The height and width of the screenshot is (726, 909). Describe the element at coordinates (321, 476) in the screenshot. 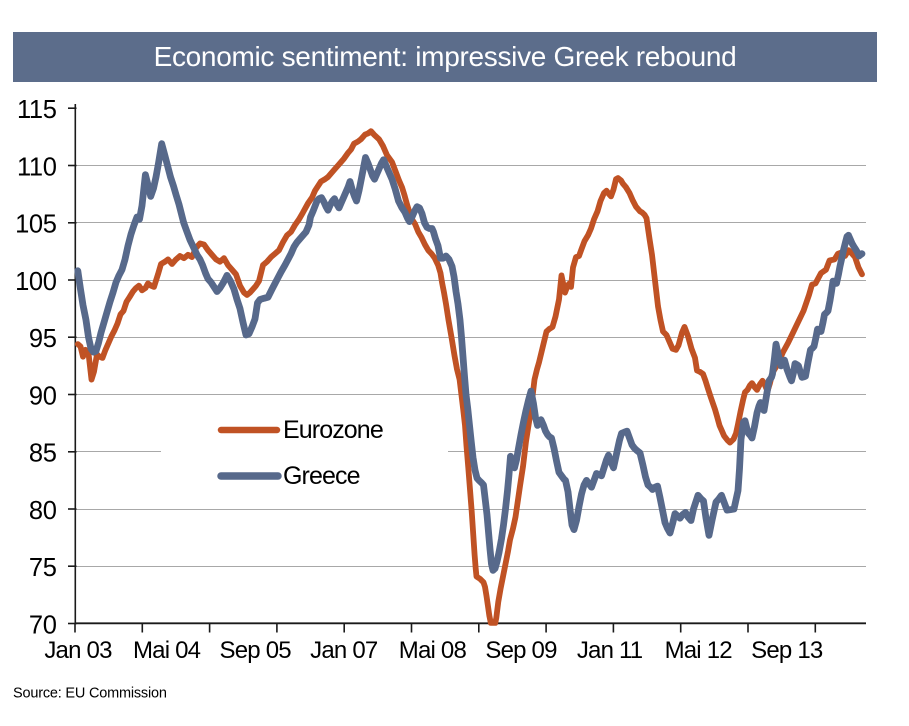

I see `svg-text: Greece` at that location.